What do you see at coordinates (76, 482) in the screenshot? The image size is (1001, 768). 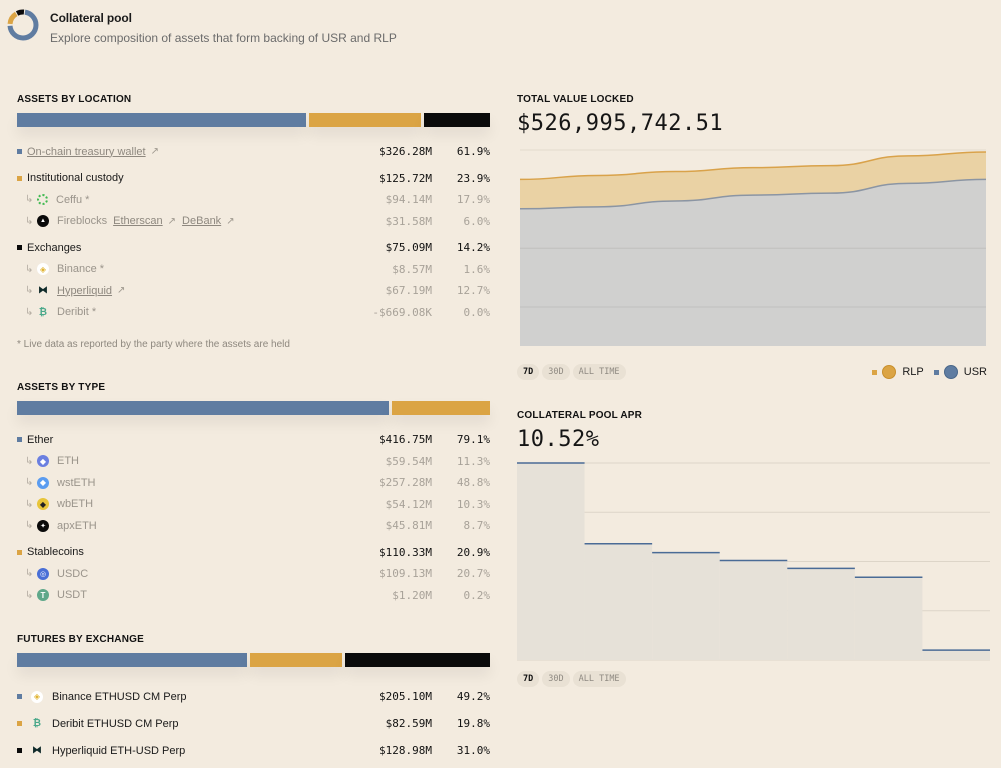 I see `label: wstETH` at bounding box center [76, 482].